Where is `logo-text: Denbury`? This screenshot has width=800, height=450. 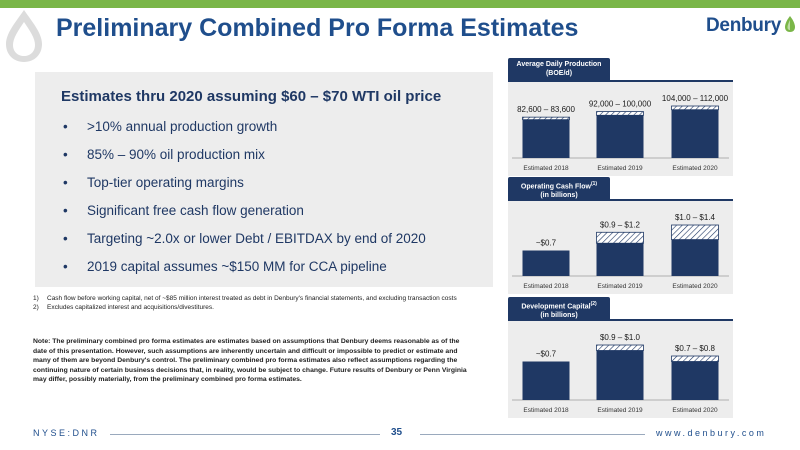
logo-text: Denbury is located at coordinates (743, 25).